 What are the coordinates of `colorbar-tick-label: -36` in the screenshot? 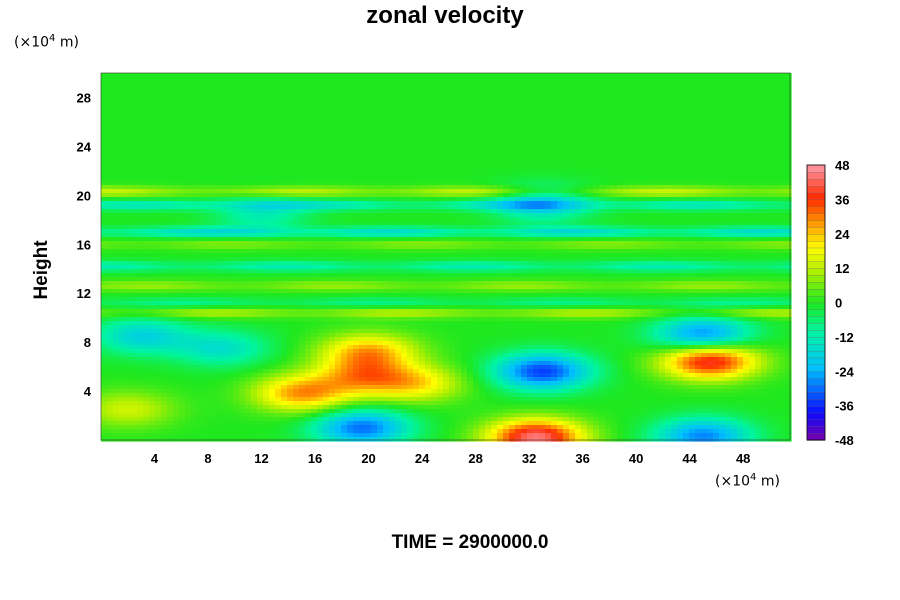 It's located at (844, 406).